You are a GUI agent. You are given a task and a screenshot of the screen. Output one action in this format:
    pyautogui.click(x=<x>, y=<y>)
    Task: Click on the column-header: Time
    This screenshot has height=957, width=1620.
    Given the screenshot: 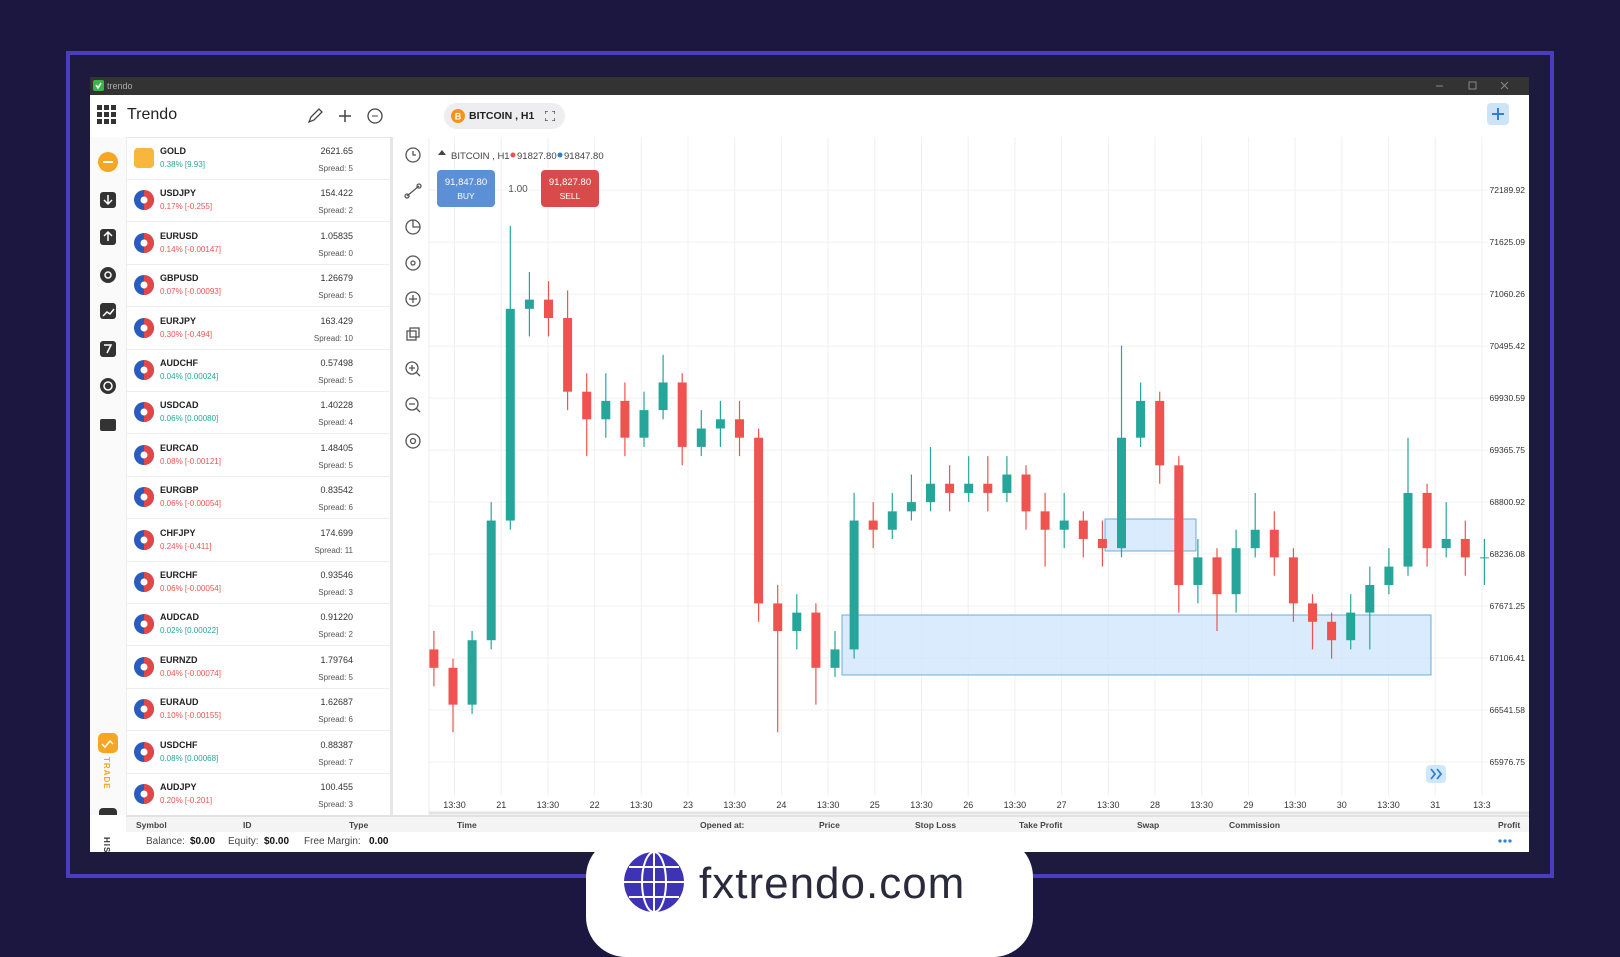 What is the action you would take?
    pyautogui.click(x=467, y=825)
    